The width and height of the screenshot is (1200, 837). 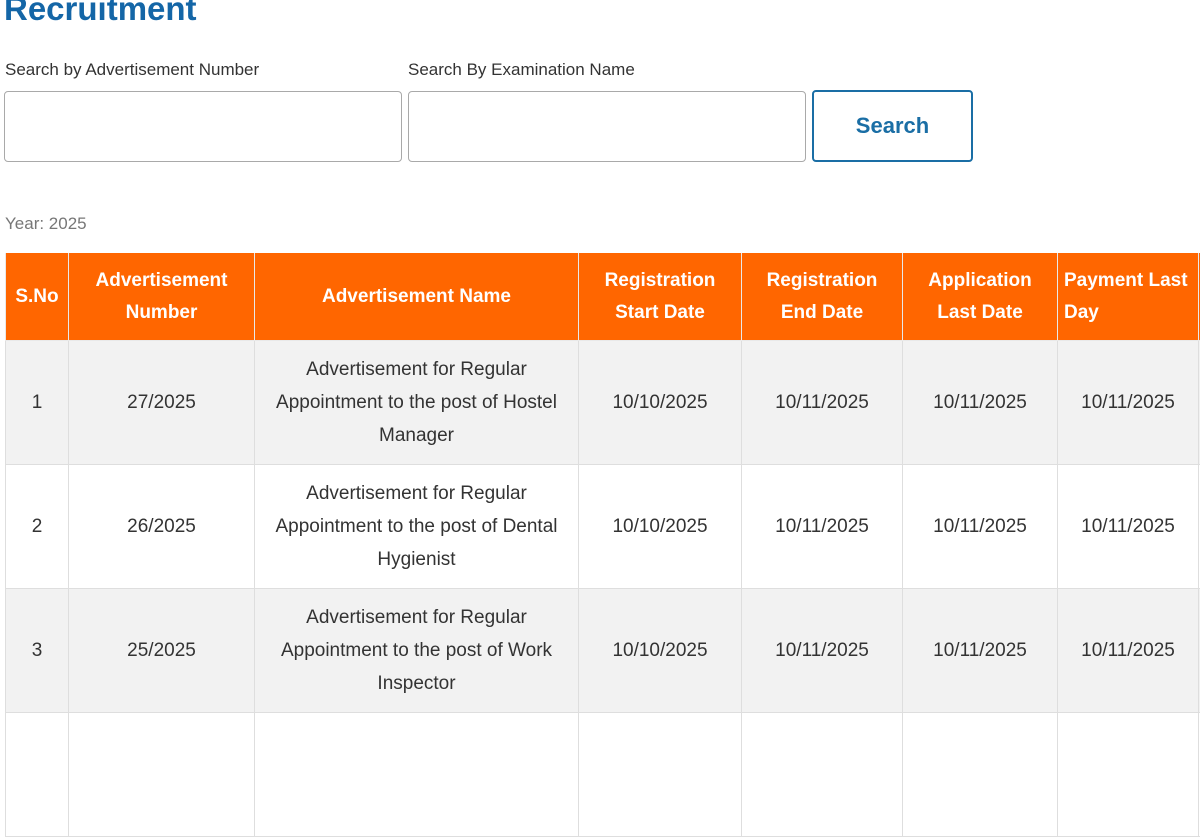 What do you see at coordinates (37, 297) in the screenshot?
I see `column-header: S.No` at bounding box center [37, 297].